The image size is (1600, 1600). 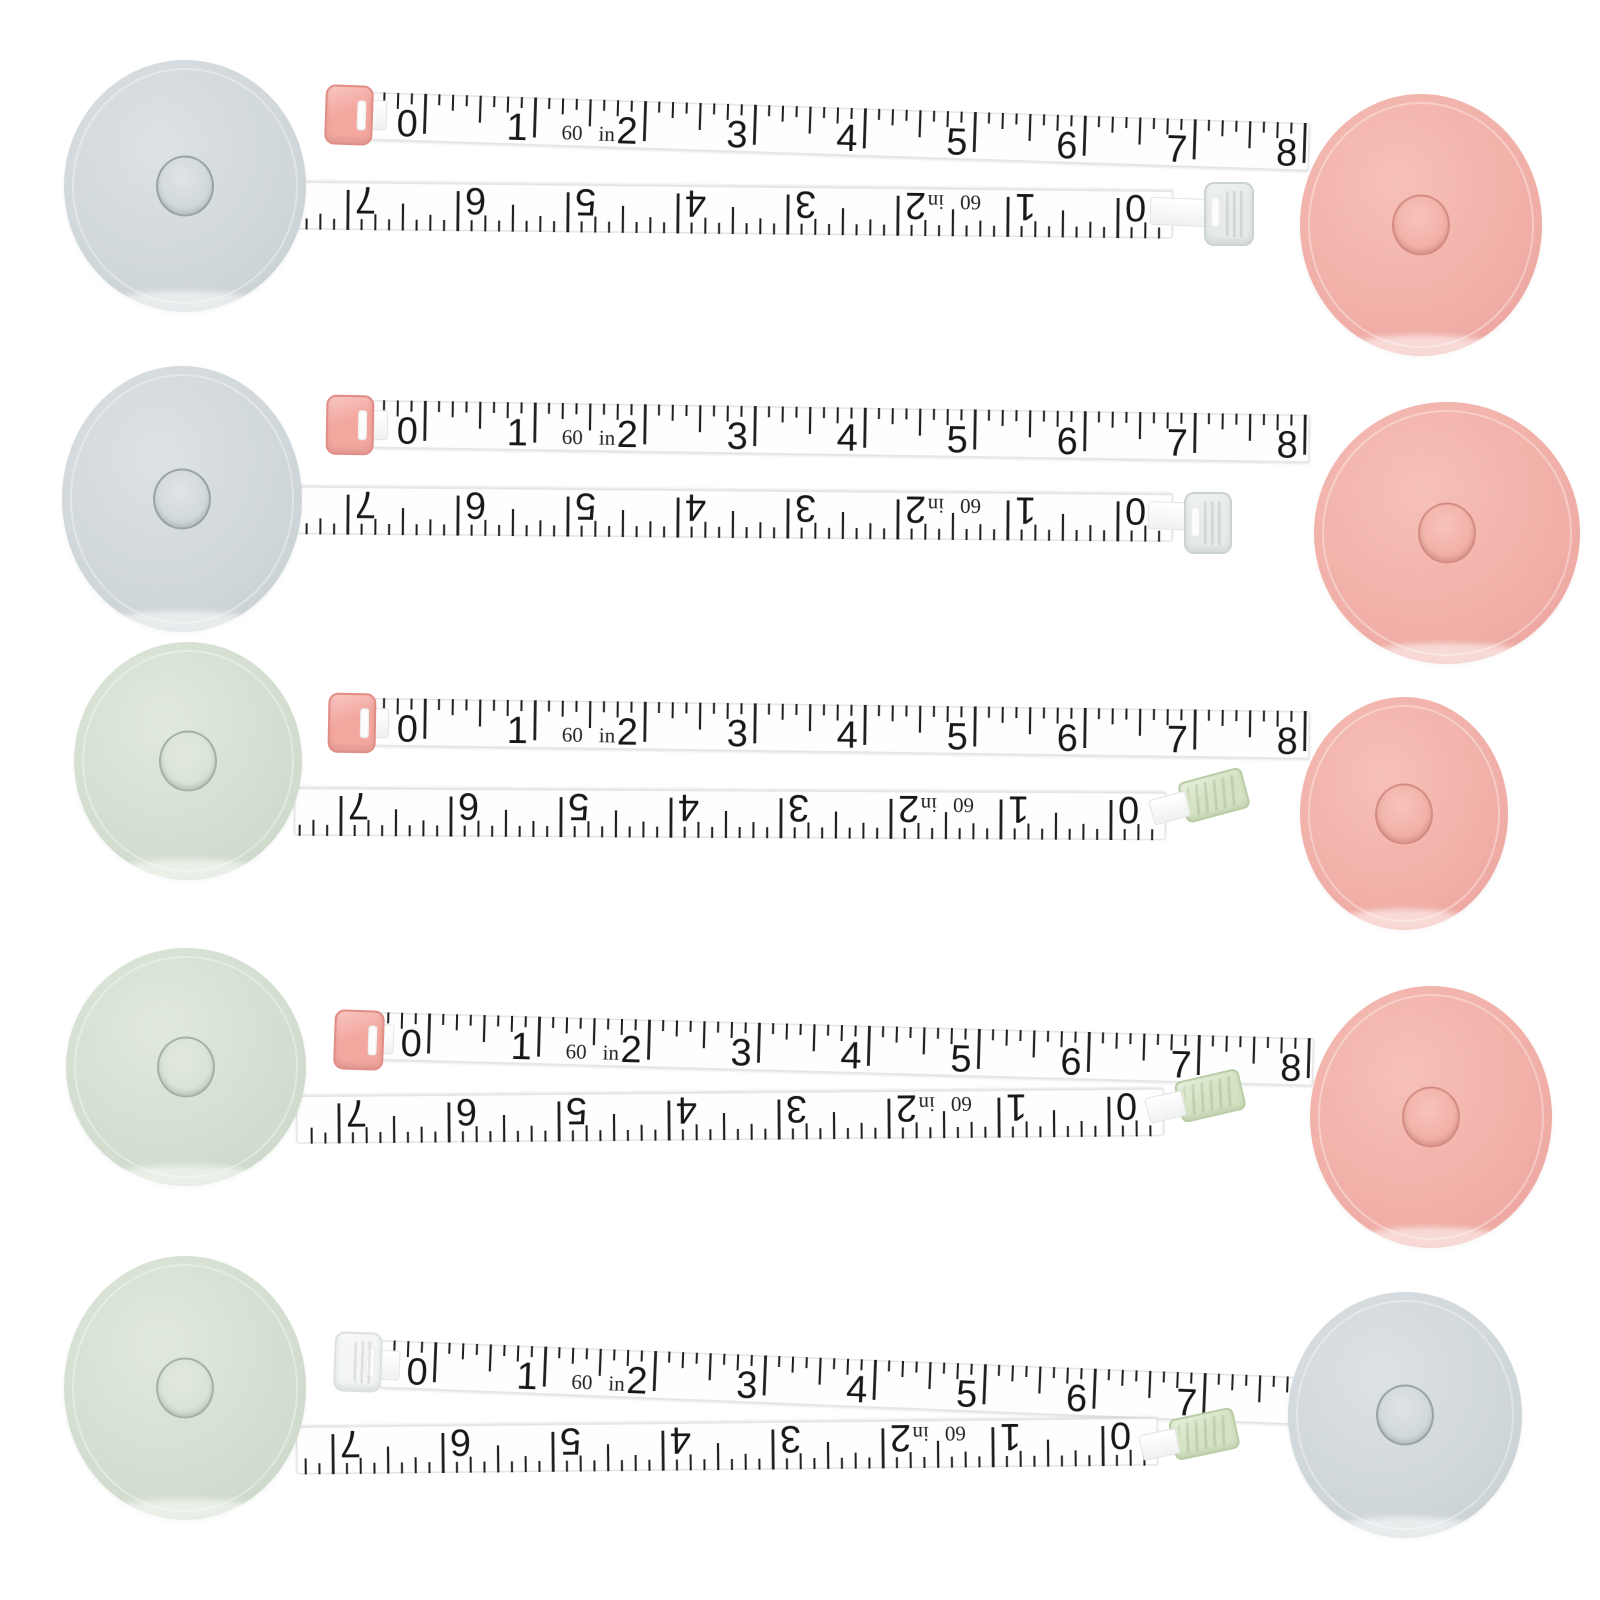 What do you see at coordinates (349, 115) in the screenshot?
I see `tape-start-clip` at bounding box center [349, 115].